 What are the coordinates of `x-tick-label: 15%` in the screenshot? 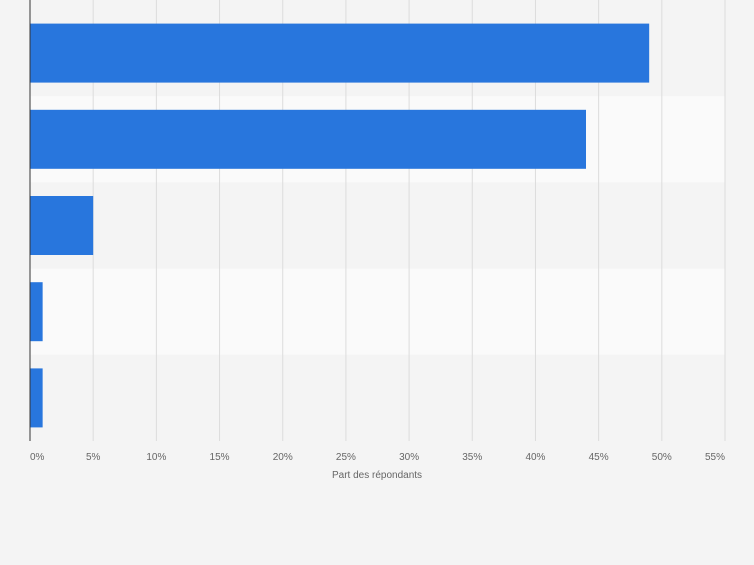 It's located at (220, 457).